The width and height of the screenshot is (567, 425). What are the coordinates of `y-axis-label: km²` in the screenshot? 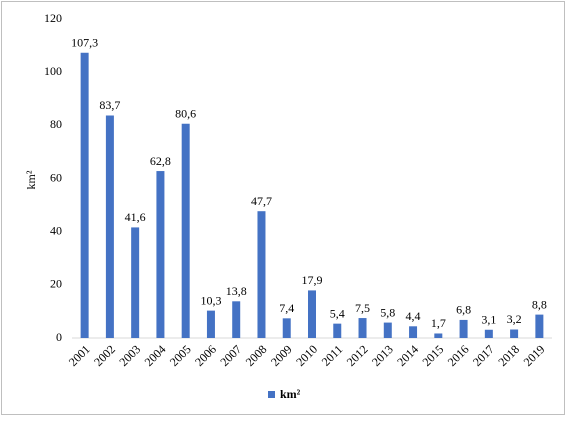 It's located at (31, 179).